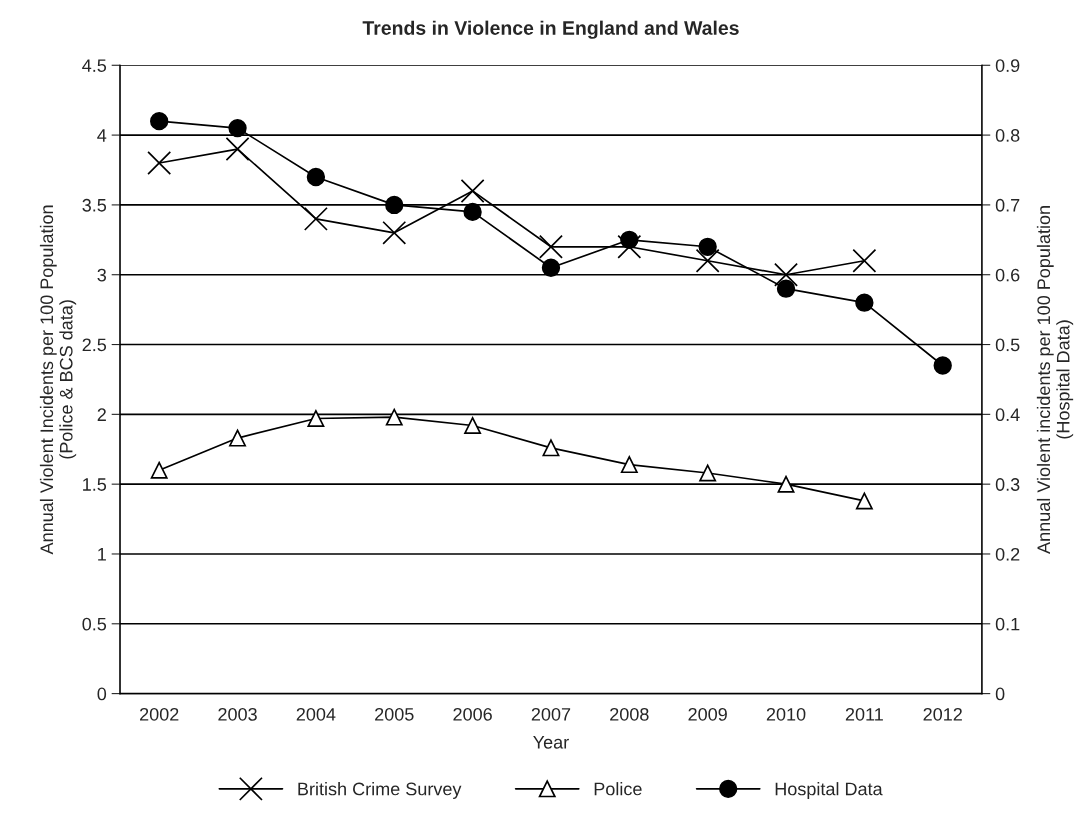 The image size is (1091, 816). Describe the element at coordinates (394, 714) in the screenshot. I see `x-tick-label: 2005` at that location.